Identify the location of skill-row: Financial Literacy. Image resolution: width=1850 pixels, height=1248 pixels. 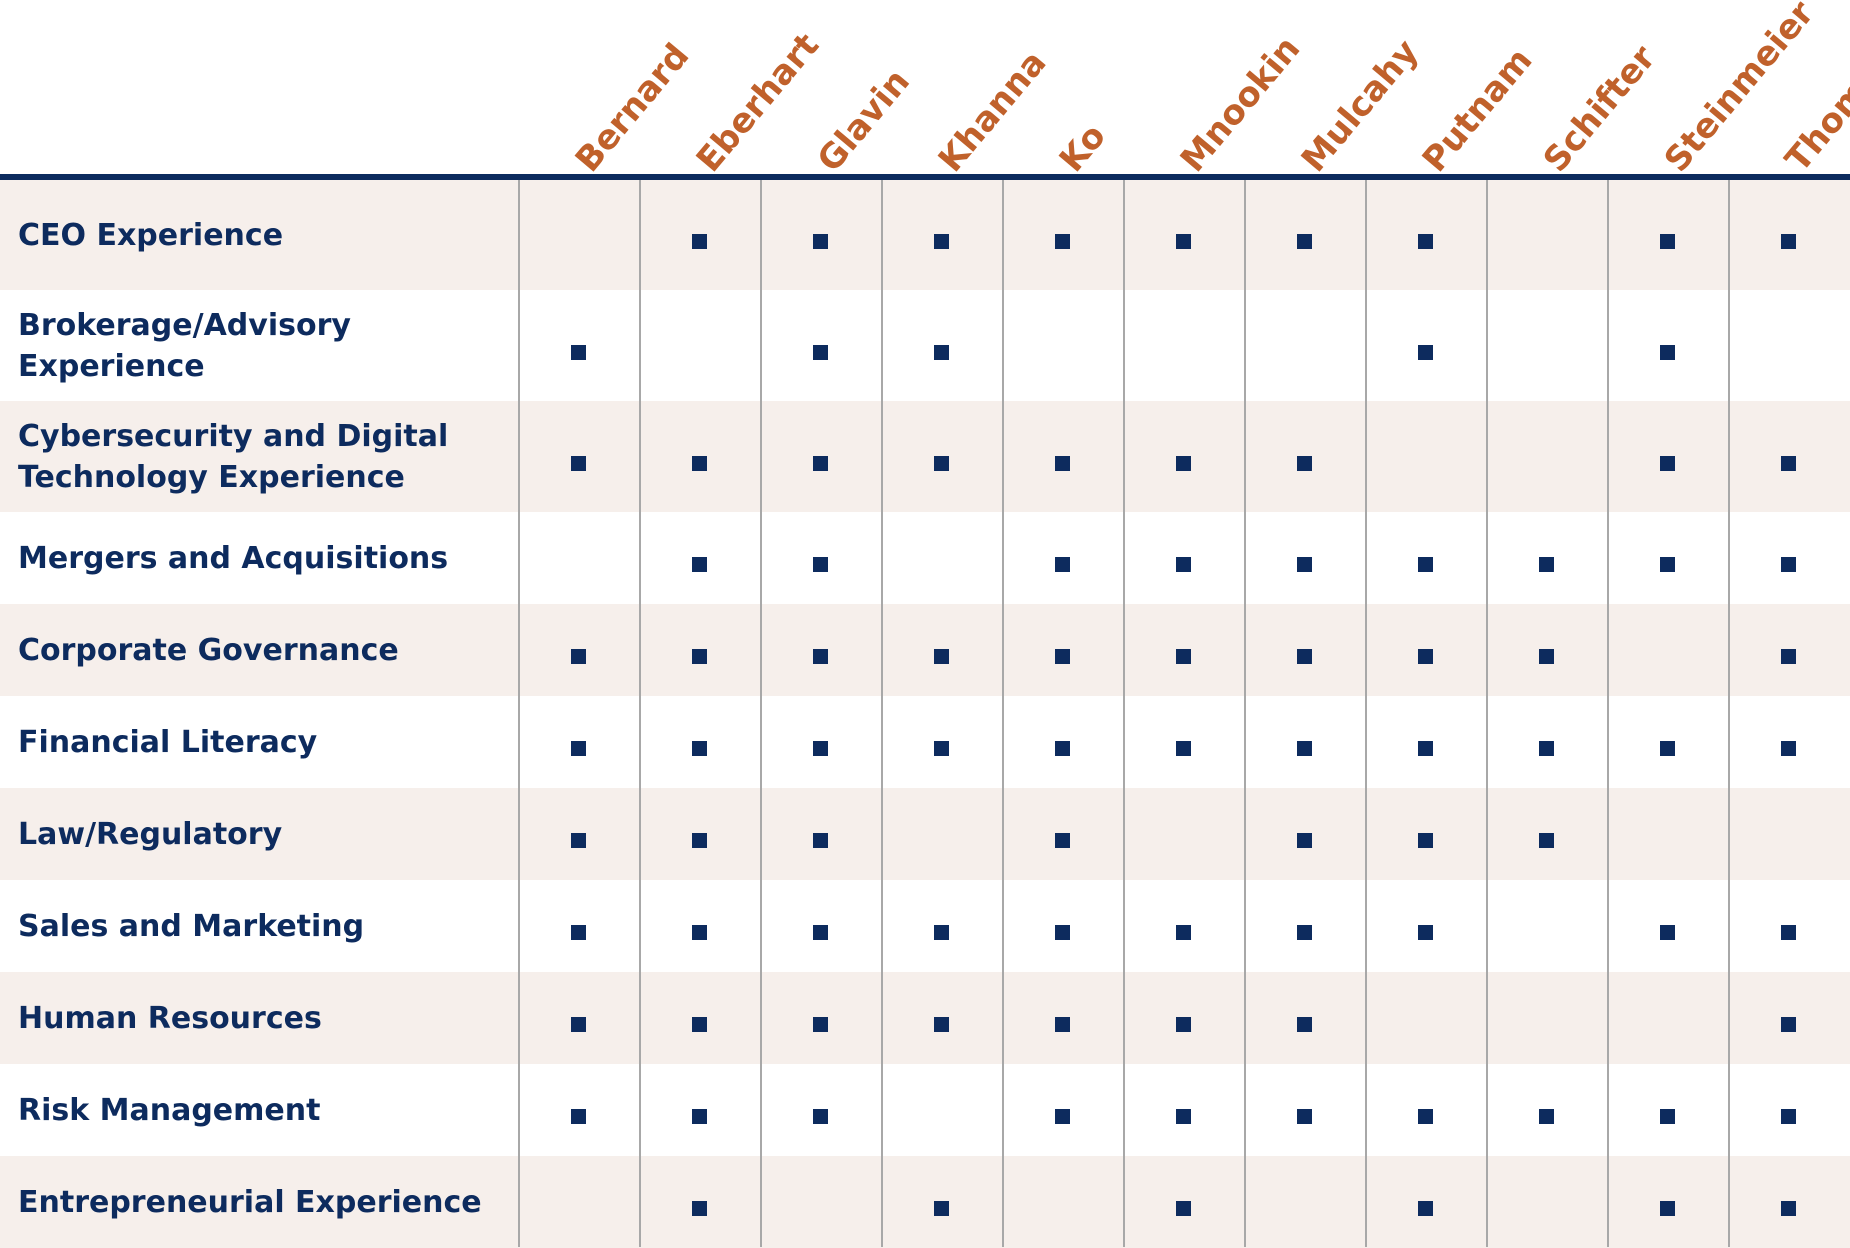
(925, 742).